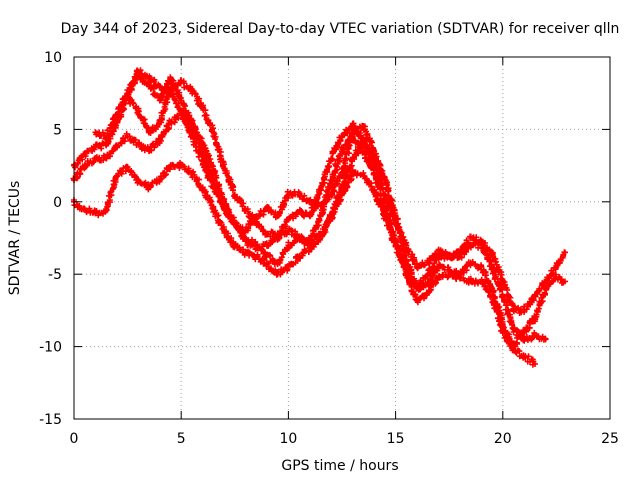  What do you see at coordinates (50, 348) in the screenshot?
I see `y-tick-label: -10` at bounding box center [50, 348].